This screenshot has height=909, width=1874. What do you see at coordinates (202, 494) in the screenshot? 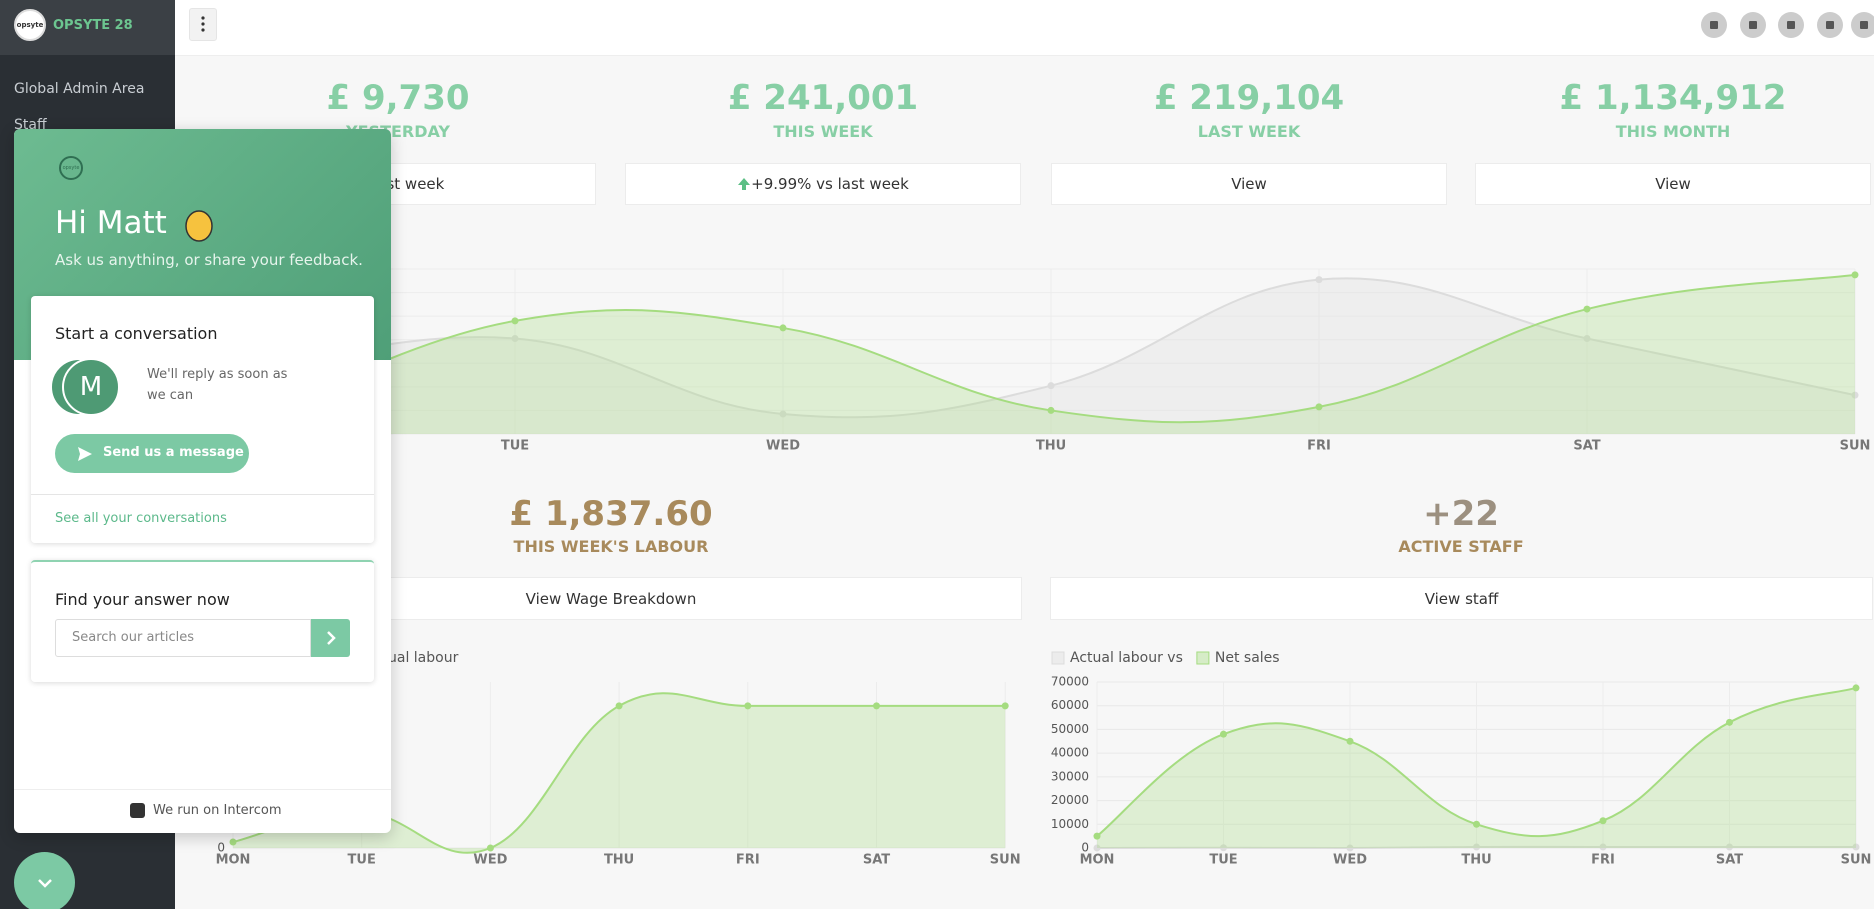
I see `divider` at bounding box center [202, 494].